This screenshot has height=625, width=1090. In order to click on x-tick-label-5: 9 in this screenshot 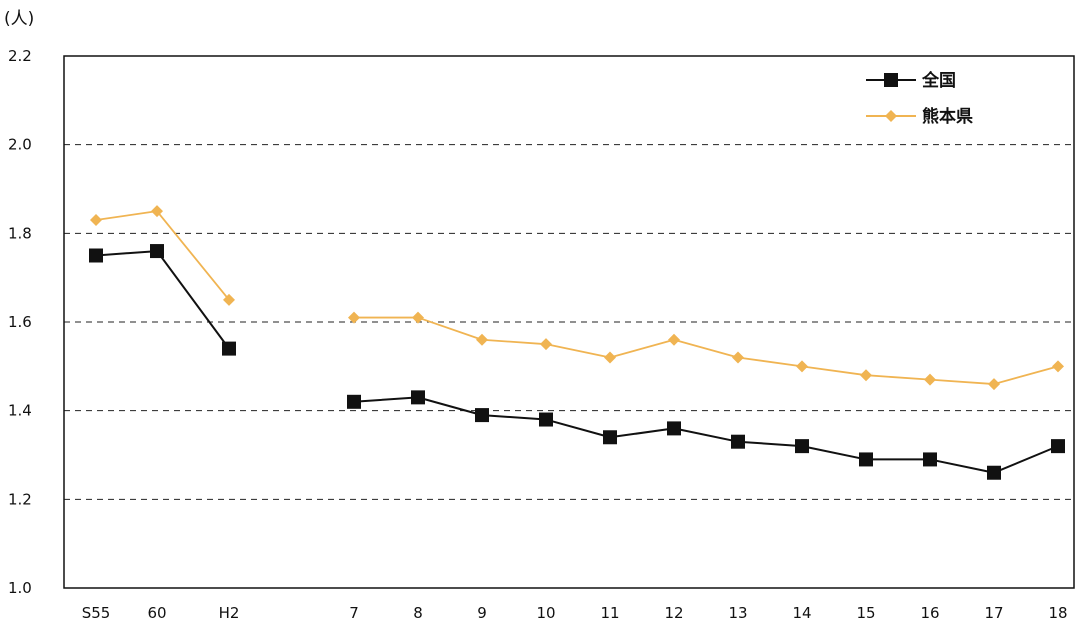, I will do `click(482, 613)`.